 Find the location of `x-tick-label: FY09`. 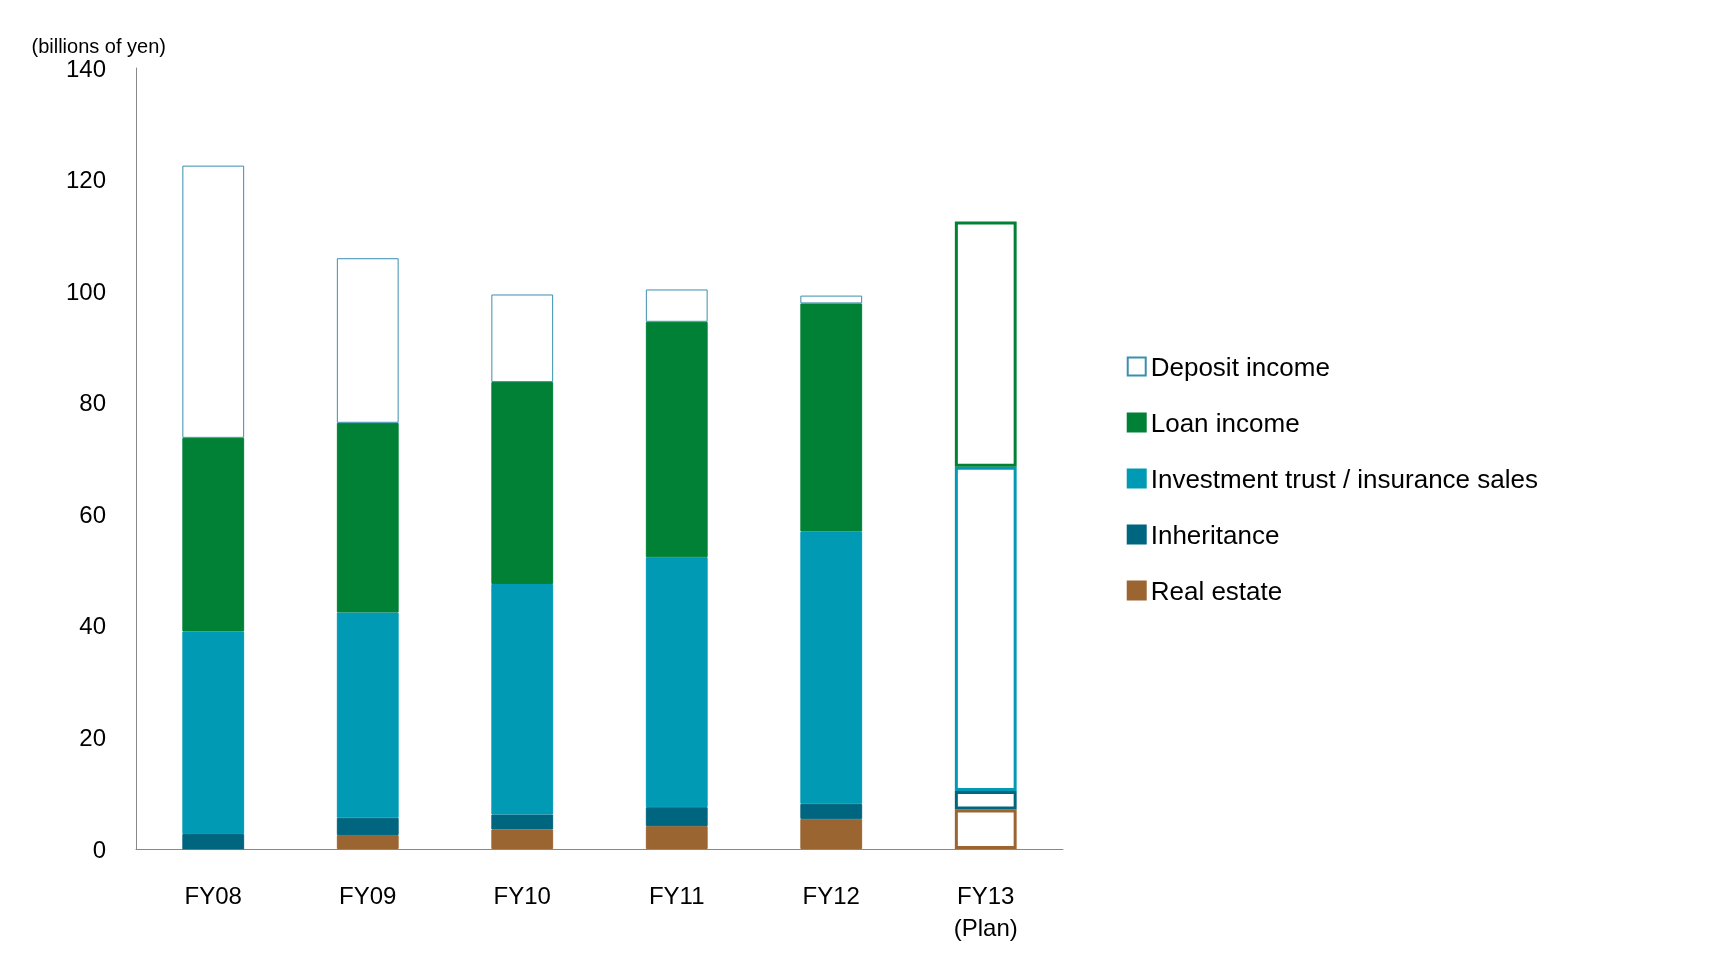

x-tick-label: FY09 is located at coordinates (368, 895).